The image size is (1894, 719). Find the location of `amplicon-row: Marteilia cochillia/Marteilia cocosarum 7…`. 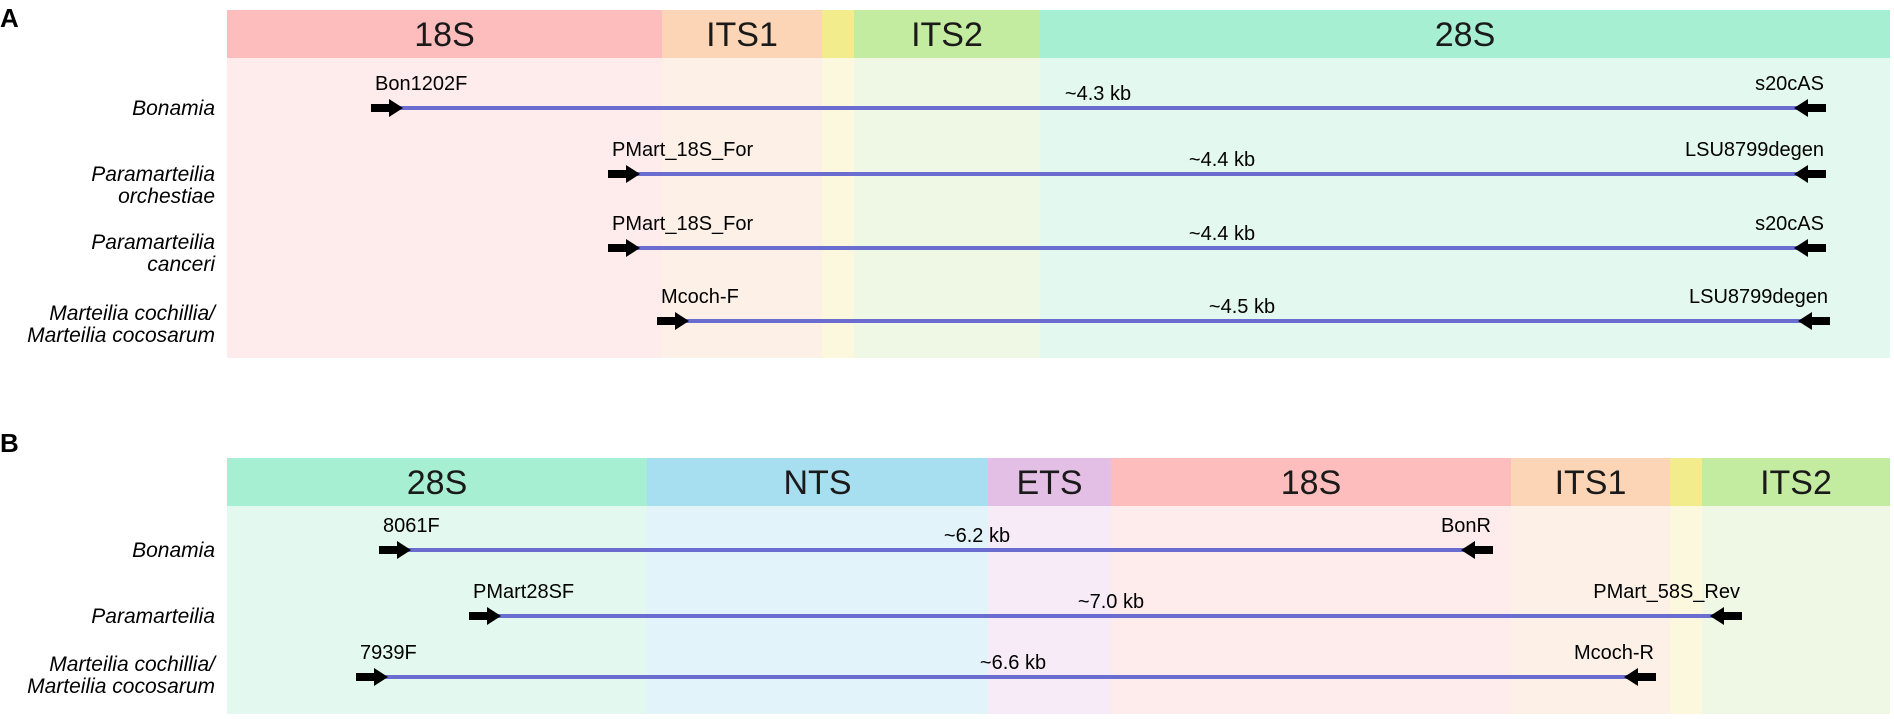

amplicon-row: Marteilia cochillia/Marteilia cocosarum 7… is located at coordinates (841, 670).